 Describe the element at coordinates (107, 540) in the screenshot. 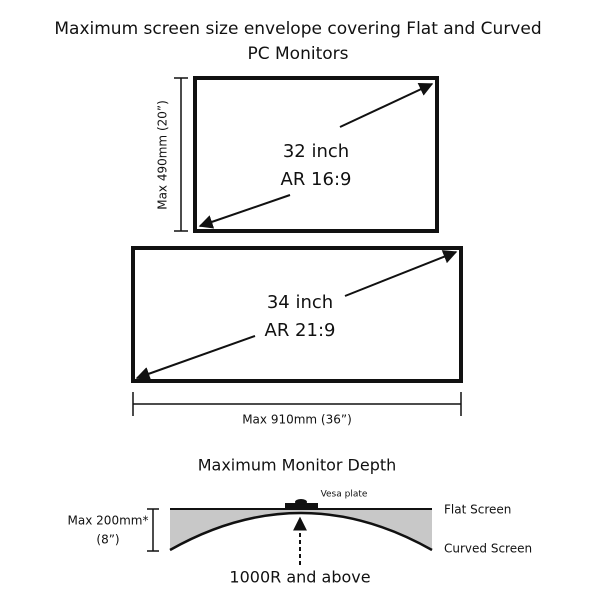

I see `depth-limit: (8”)` at that location.